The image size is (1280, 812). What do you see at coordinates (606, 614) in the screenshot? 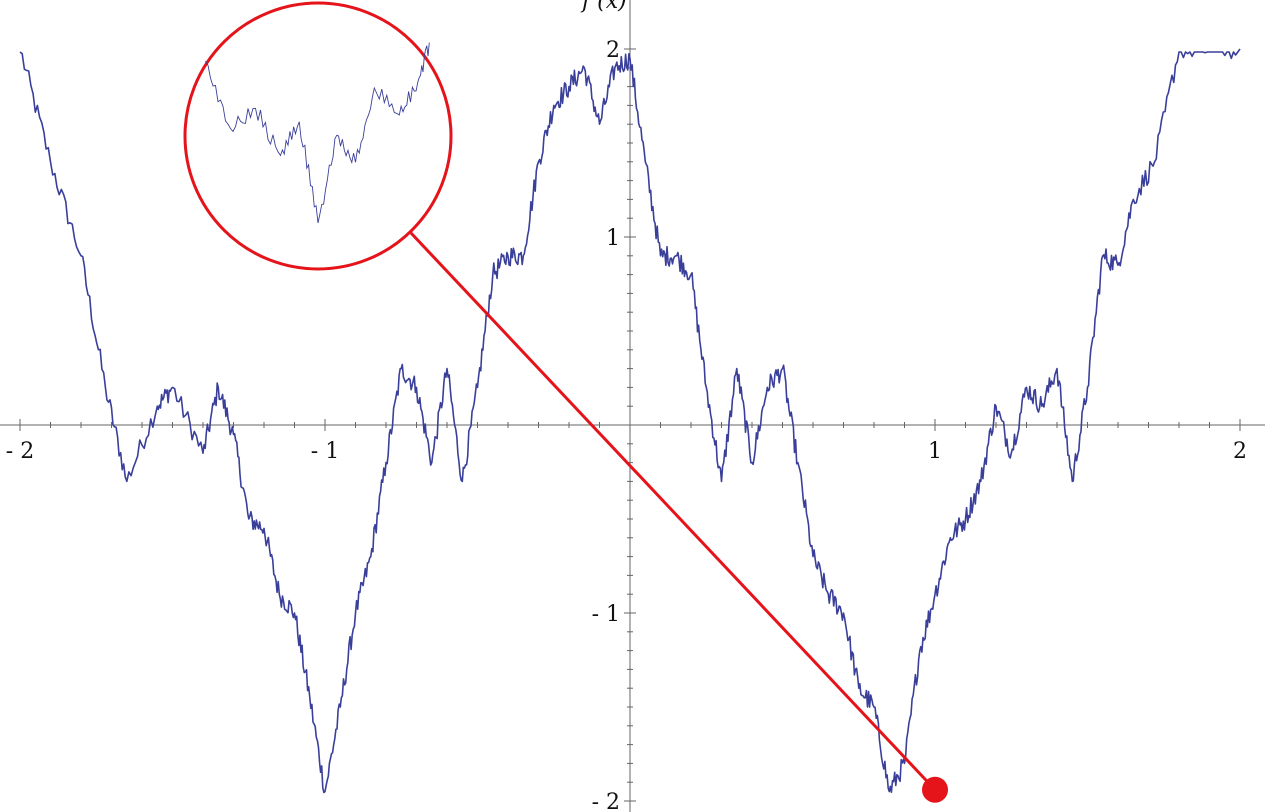
I see `y-tick-label: - 1` at bounding box center [606, 614].